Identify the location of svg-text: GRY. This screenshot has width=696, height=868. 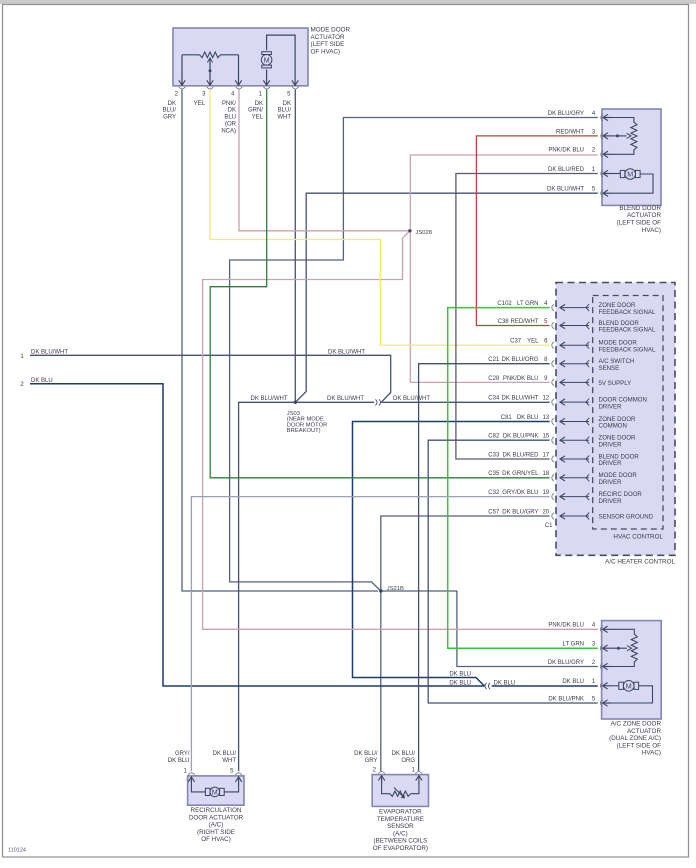
(169, 118).